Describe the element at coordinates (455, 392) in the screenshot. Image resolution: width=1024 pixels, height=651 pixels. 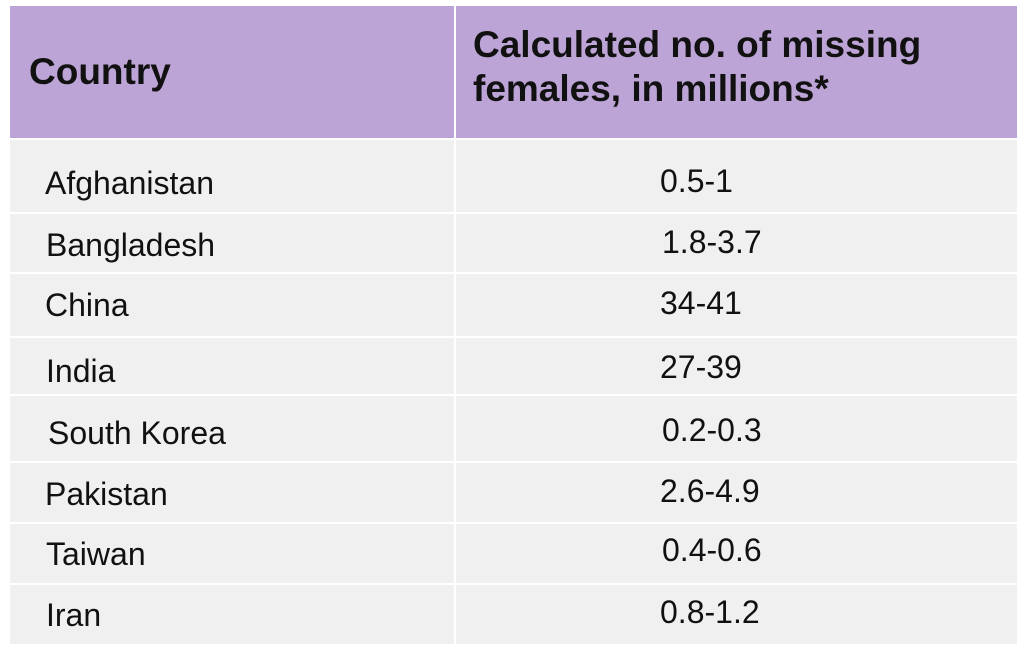
I see `column-divider` at that location.